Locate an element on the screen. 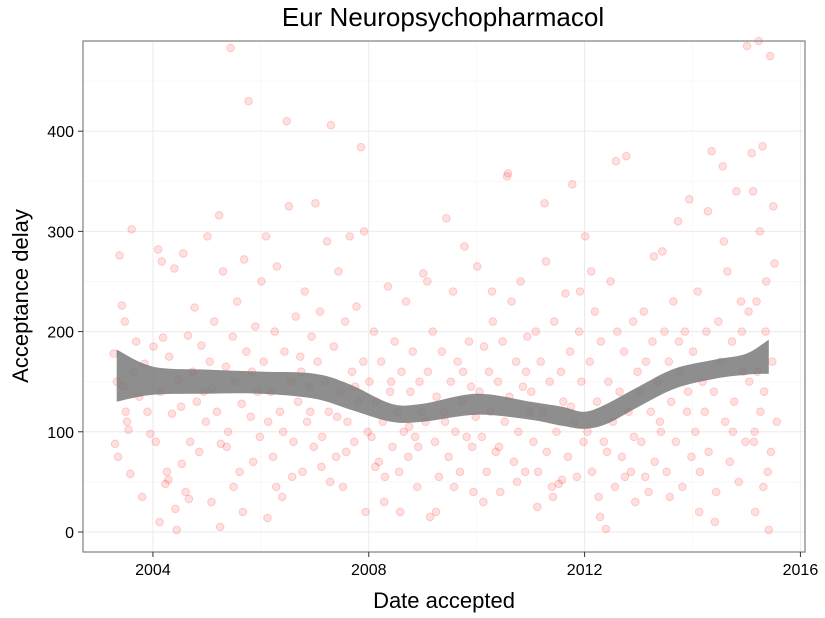 This screenshot has height=618, width=825. y-tick-label: 300 is located at coordinates (60, 232).